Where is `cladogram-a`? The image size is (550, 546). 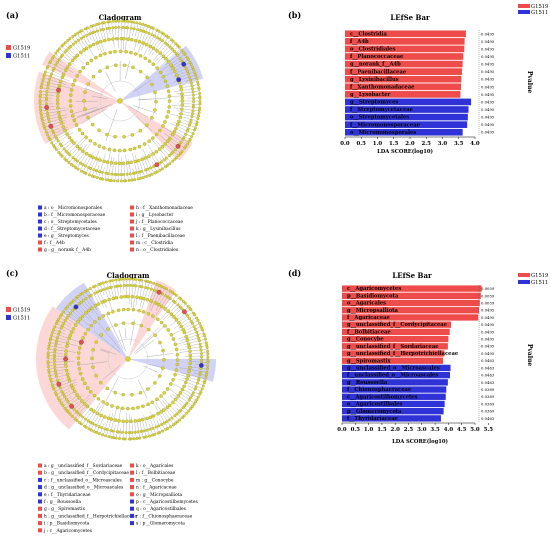
cladogram-a is located at coordinates (118, 101).